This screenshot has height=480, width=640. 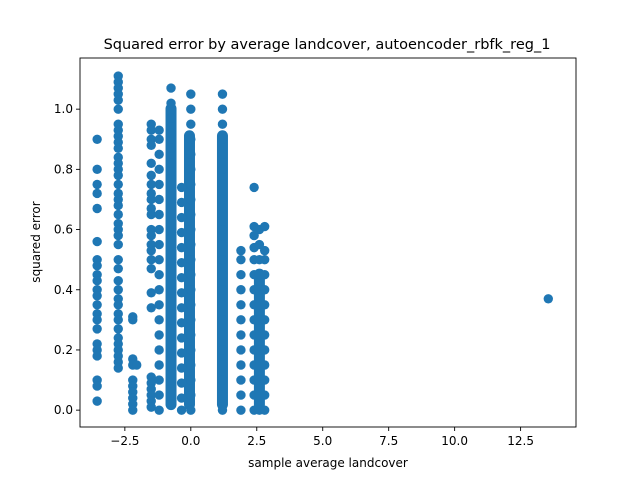 I want to click on x-axis-label: sample average landcover, so click(x=328, y=463).